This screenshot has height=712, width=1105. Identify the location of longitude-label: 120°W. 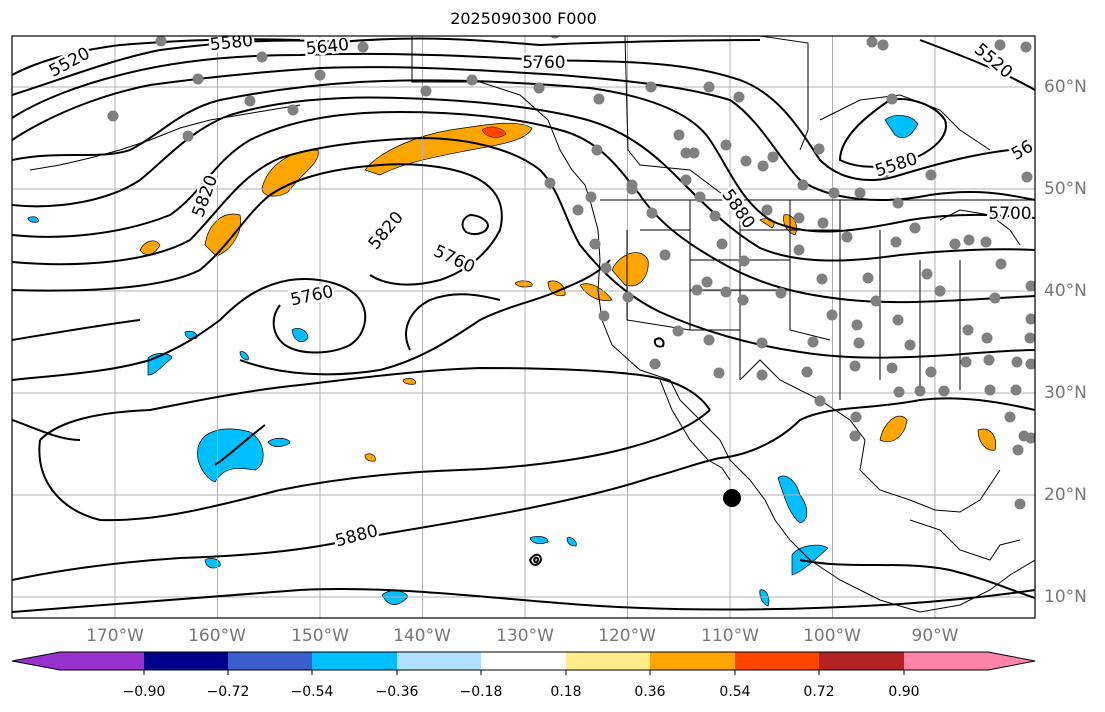
(627, 636).